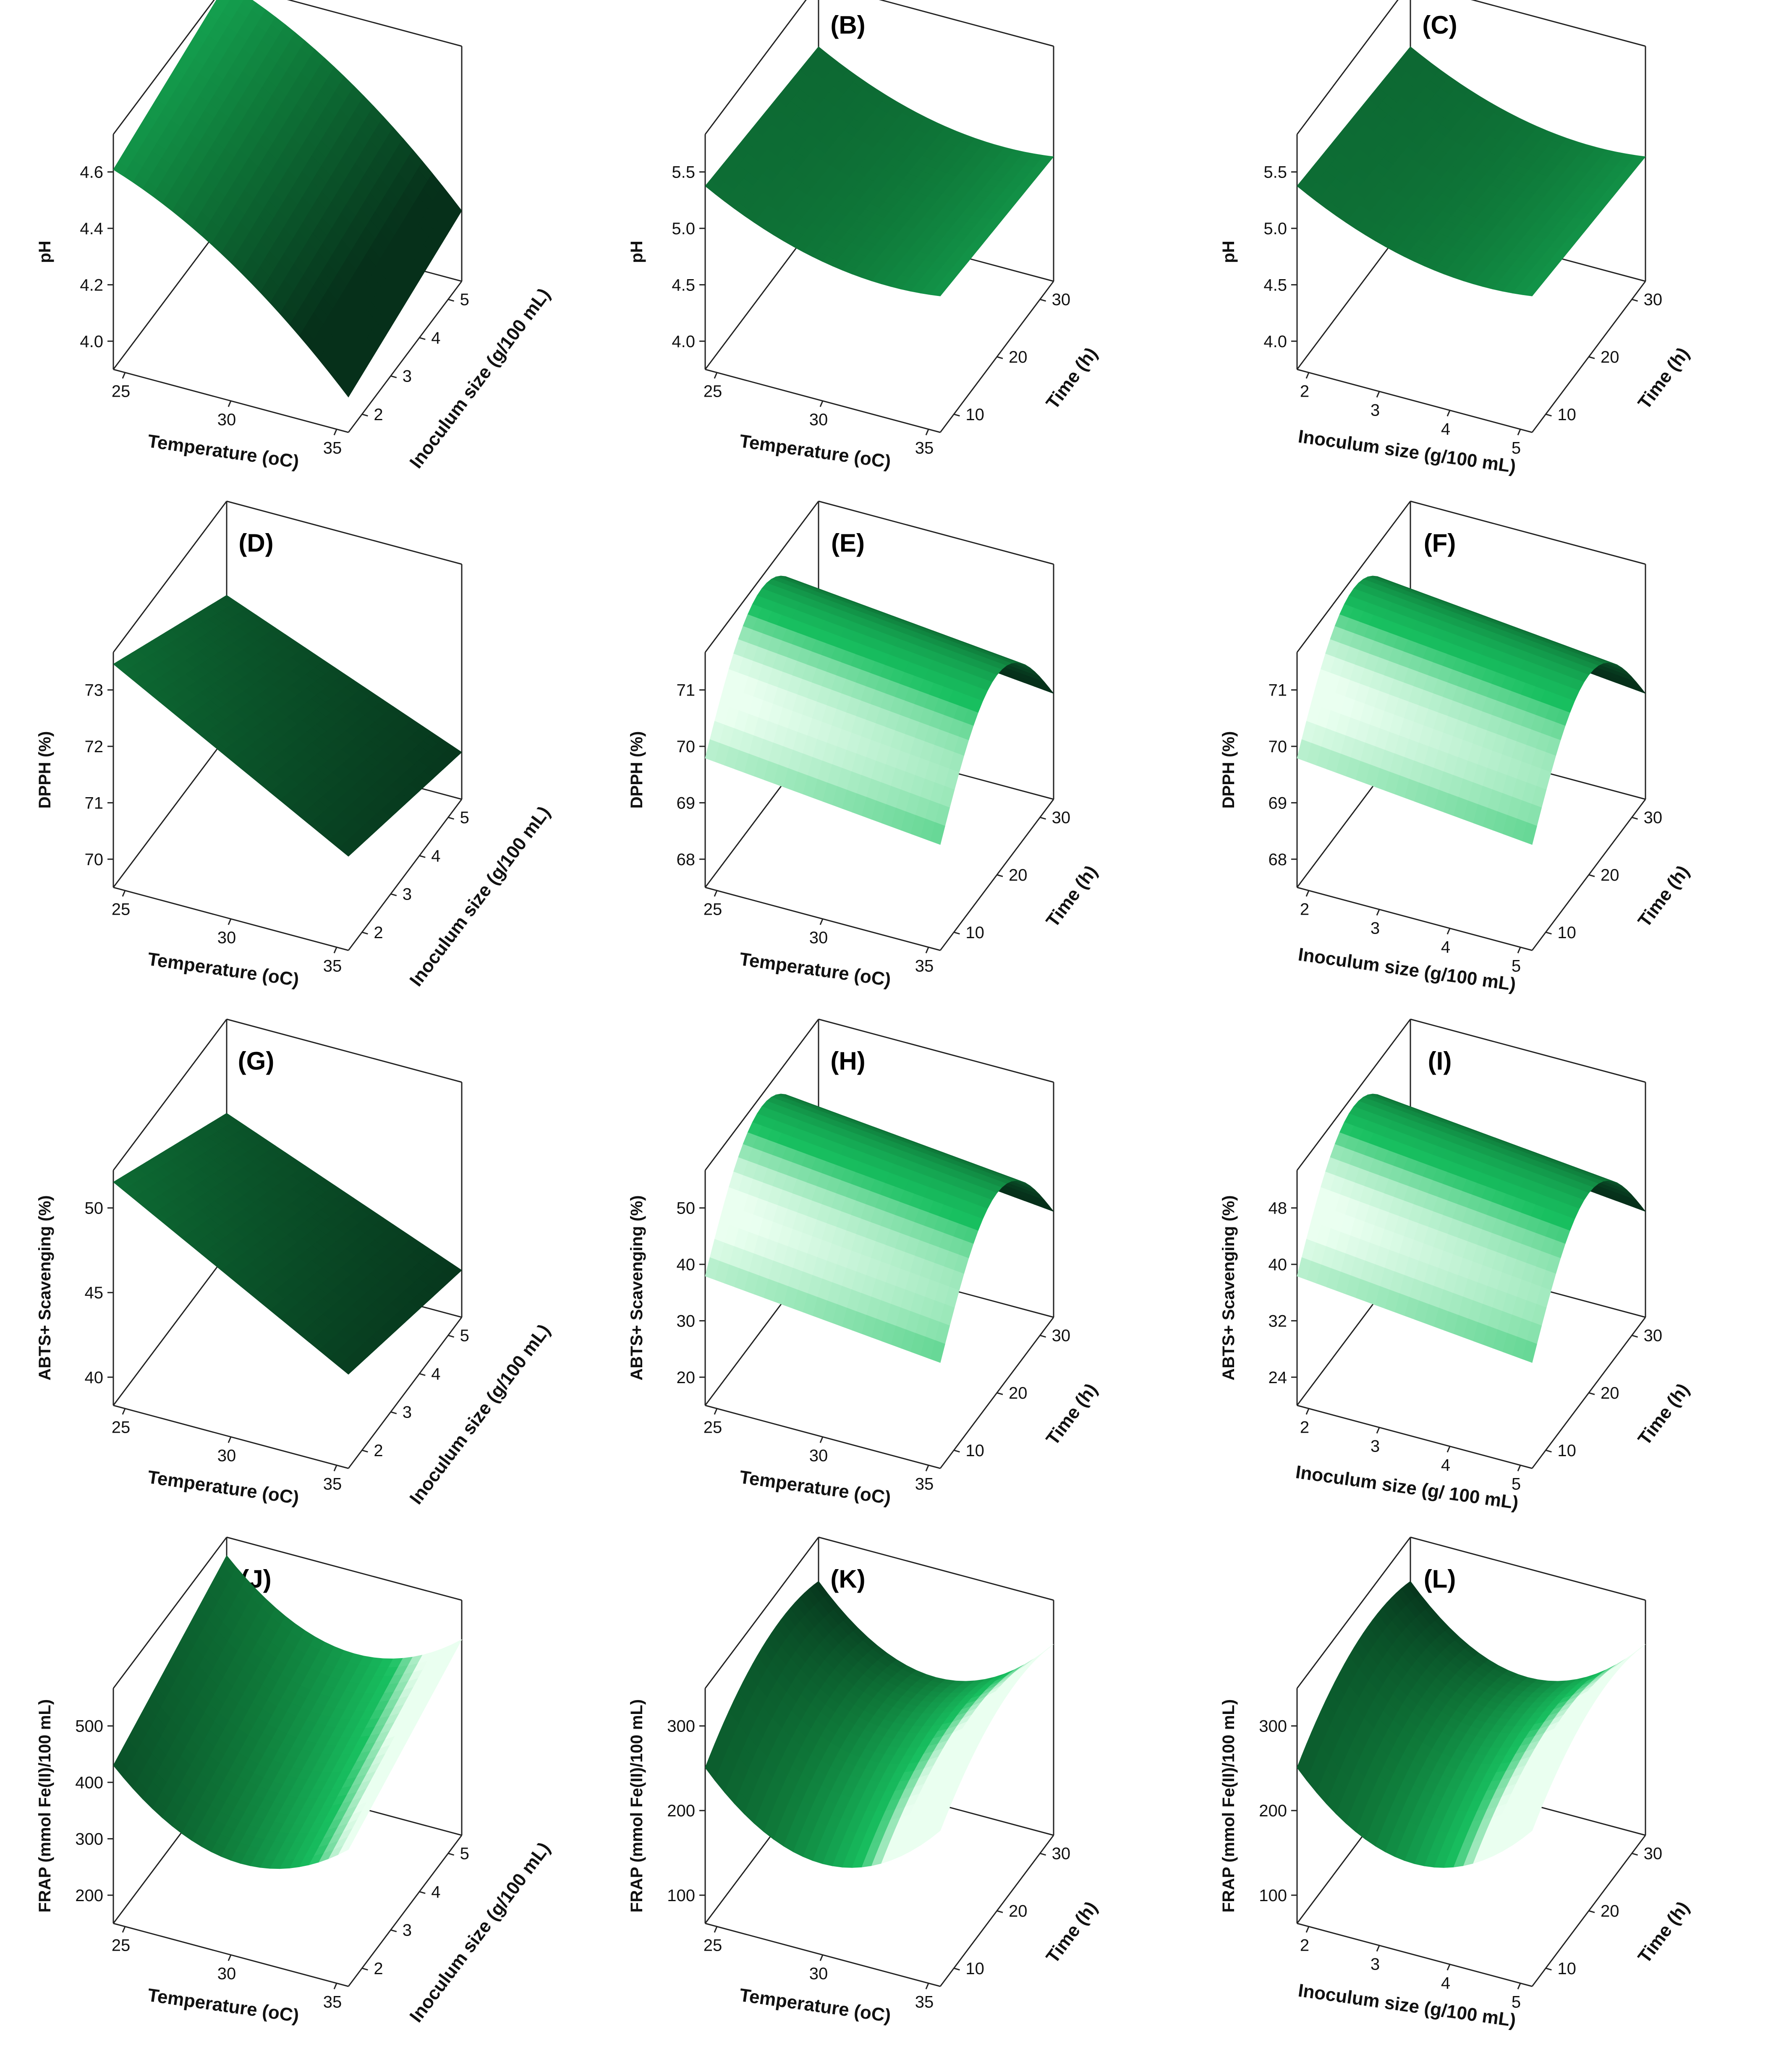  Describe the element at coordinates (1439, 25) in the screenshot. I see `panel-title: (C)` at that location.